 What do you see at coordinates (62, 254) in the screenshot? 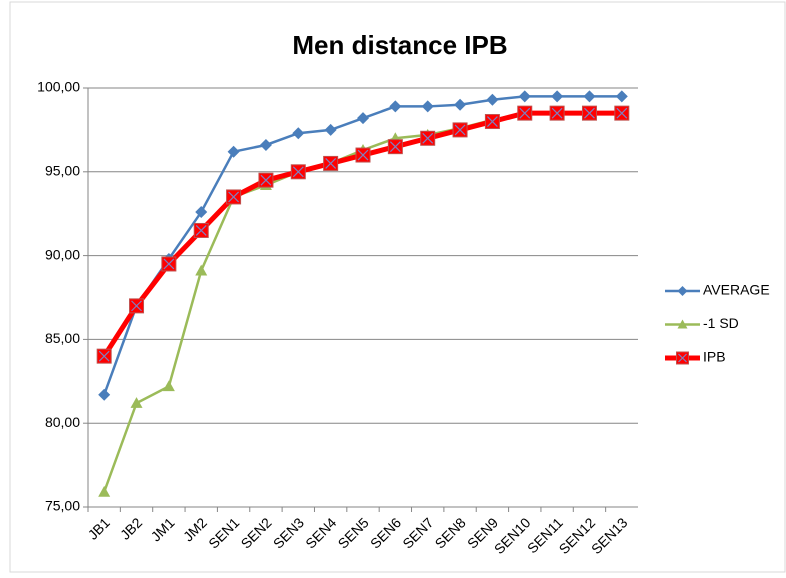
I see `y-tick-label: 90,00` at bounding box center [62, 254].